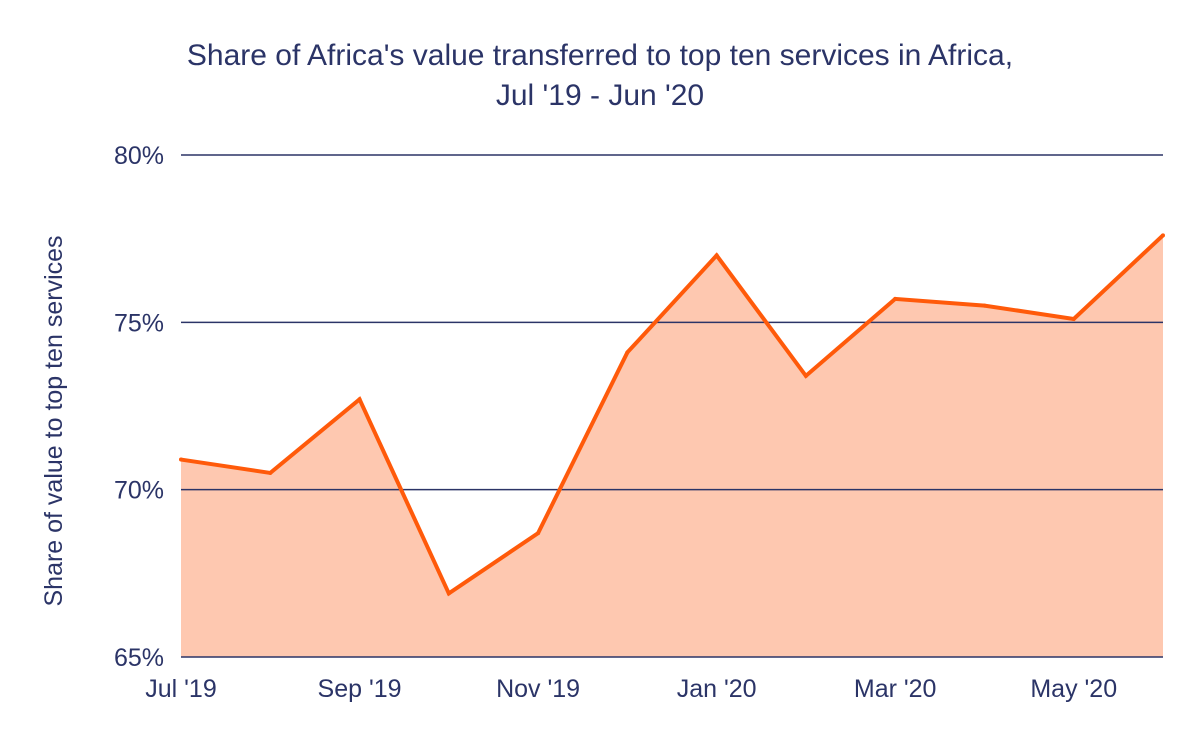 The height and width of the screenshot is (742, 1200). What do you see at coordinates (180, 689) in the screenshot?
I see `x-tick-label: Jul '19` at bounding box center [180, 689].